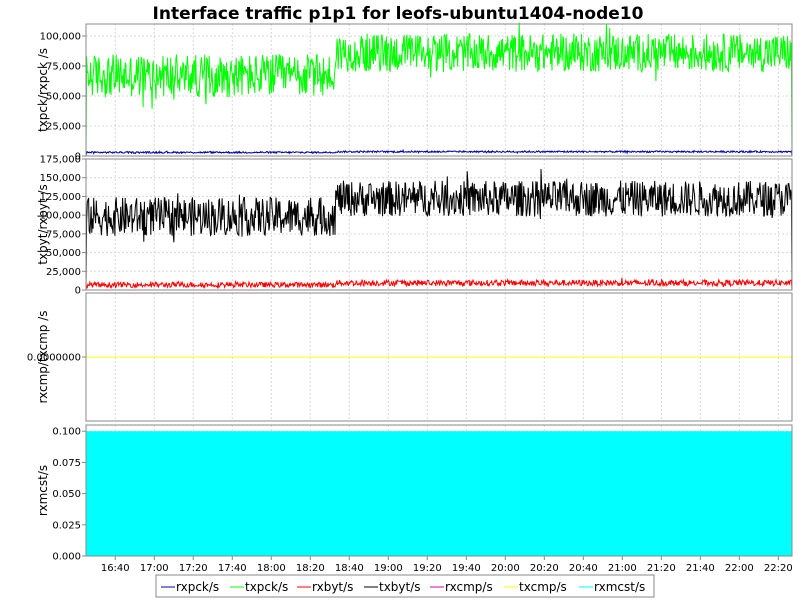  Describe the element at coordinates (310, 568) in the screenshot. I see `x-tick-label: 18:20` at that location.